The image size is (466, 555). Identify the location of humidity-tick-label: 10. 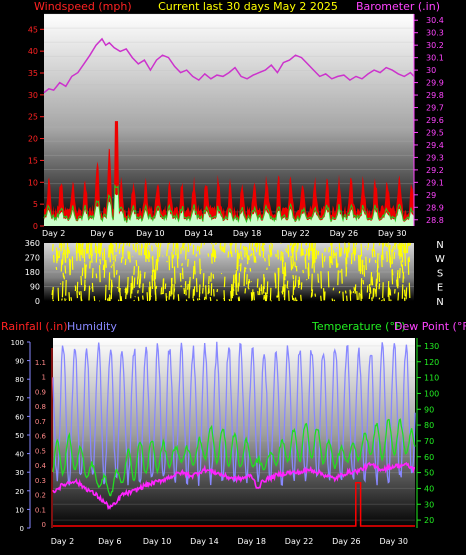
(19, 510).